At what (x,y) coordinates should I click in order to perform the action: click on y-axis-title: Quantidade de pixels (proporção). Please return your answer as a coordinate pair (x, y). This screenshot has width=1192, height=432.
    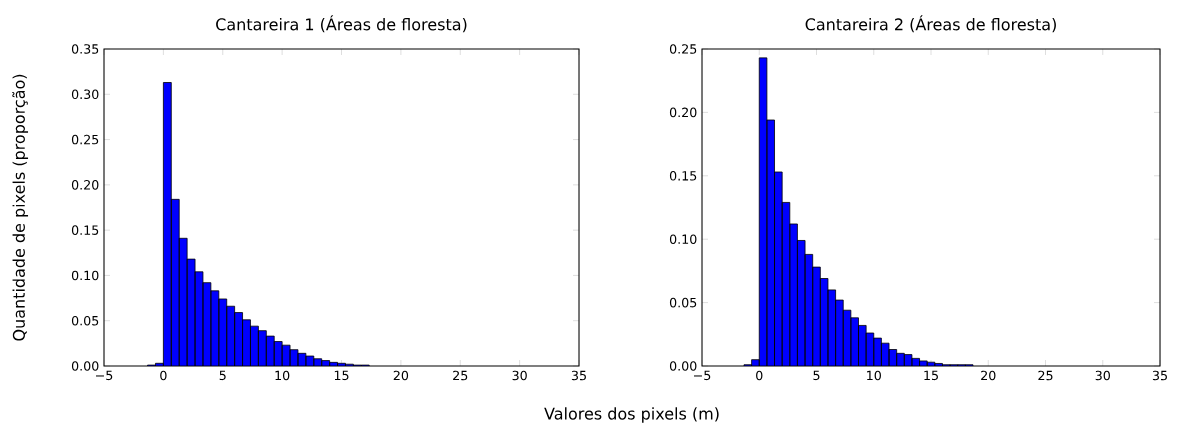
    Looking at the image, I should click on (20, 207).